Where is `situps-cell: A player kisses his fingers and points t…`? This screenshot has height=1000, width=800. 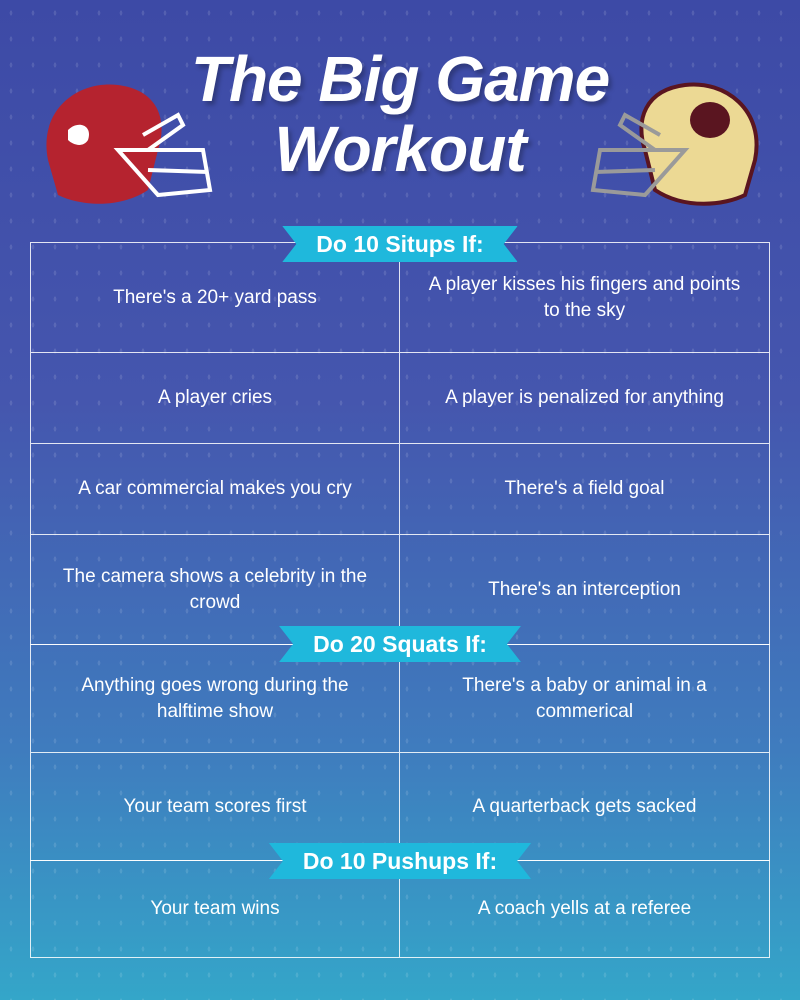 situps-cell: A player kisses his fingers and points t… is located at coordinates (584, 297).